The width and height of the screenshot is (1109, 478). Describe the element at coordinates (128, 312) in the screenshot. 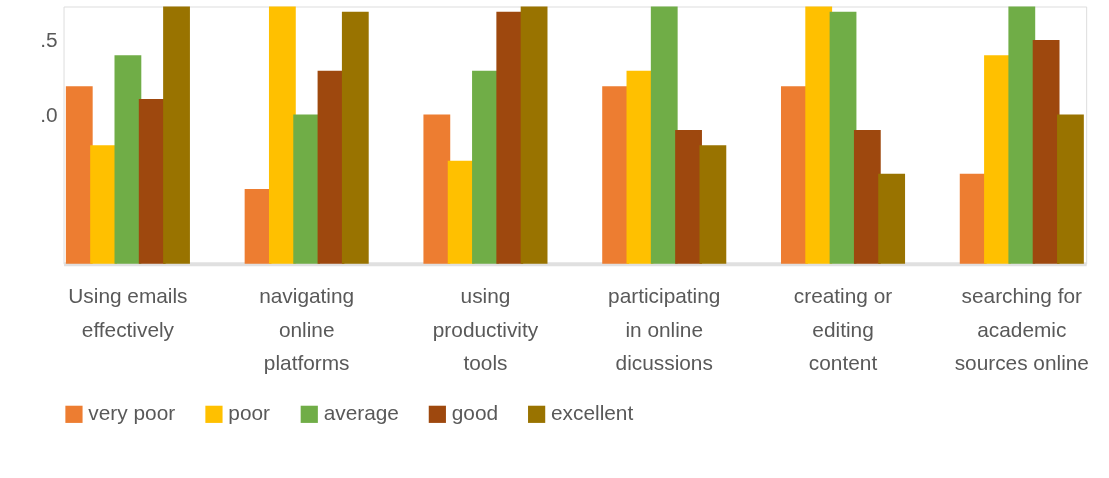

I see `x-tick-label: Using emails effectively` at that location.